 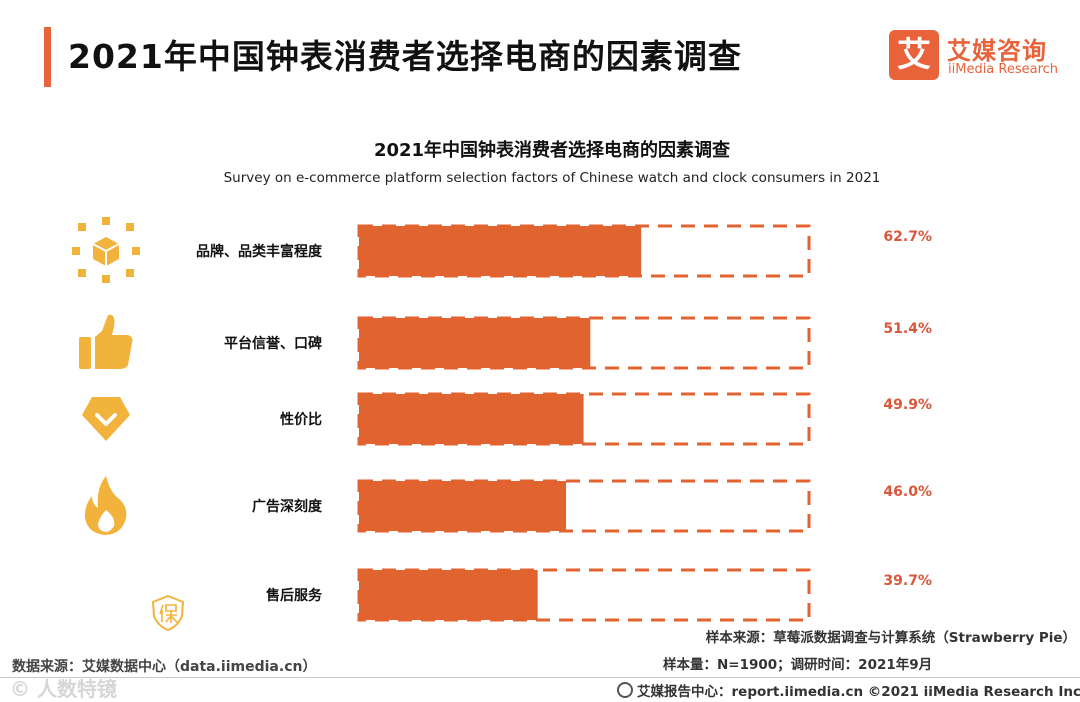 What do you see at coordinates (63, 689) in the screenshot?
I see `watermark: © 人数特镜` at bounding box center [63, 689].